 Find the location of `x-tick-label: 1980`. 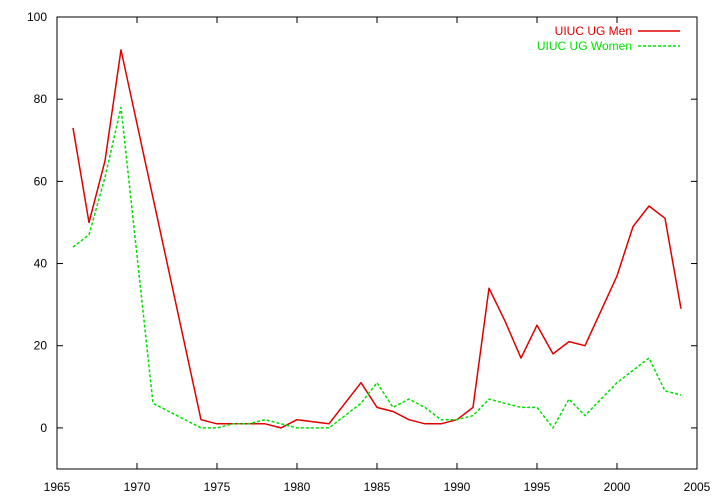

x-tick-label: 1980 is located at coordinates (297, 487).